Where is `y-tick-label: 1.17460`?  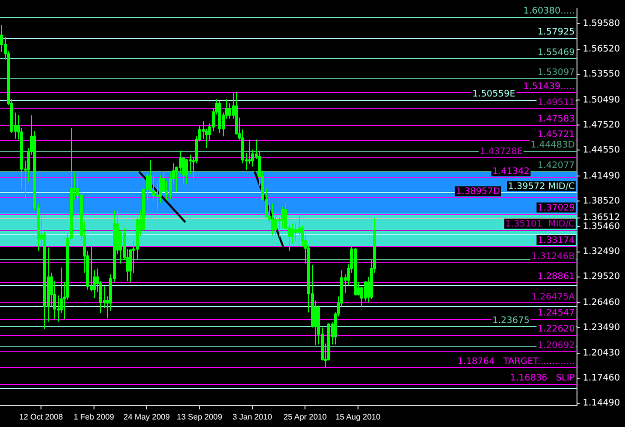 y-tick-label: 1.17460 is located at coordinates (601, 379).